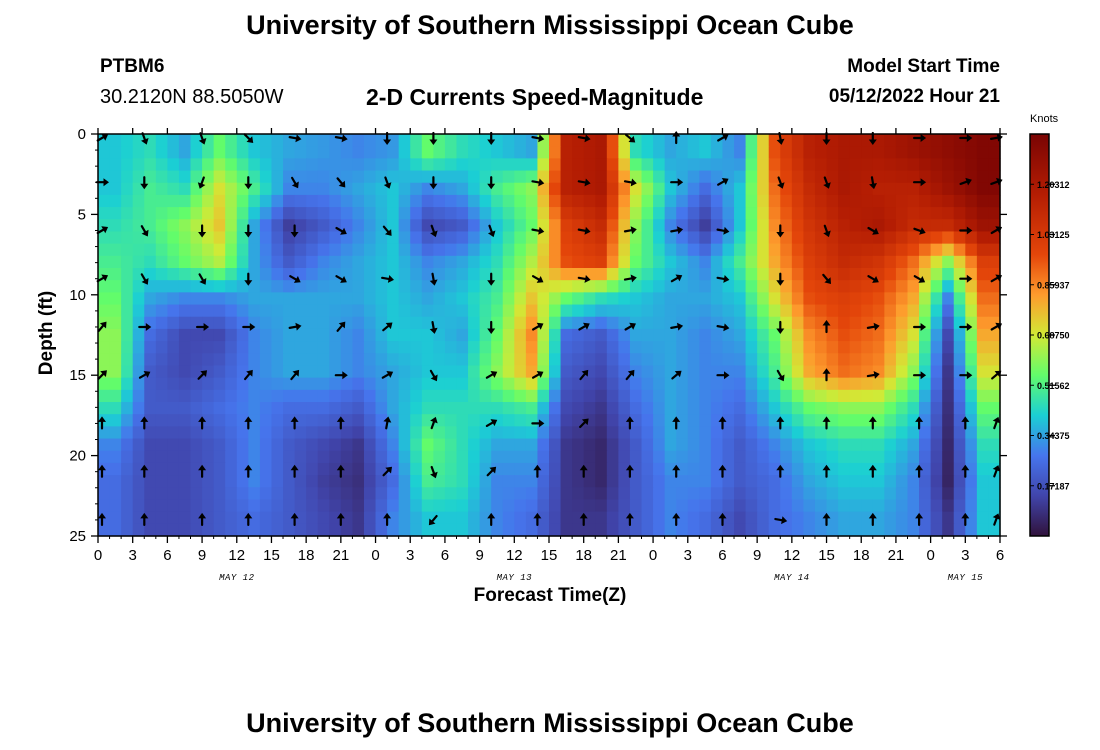 This screenshot has height=750, width=1100. I want to click on y-tick-label: 0, so click(82, 134).